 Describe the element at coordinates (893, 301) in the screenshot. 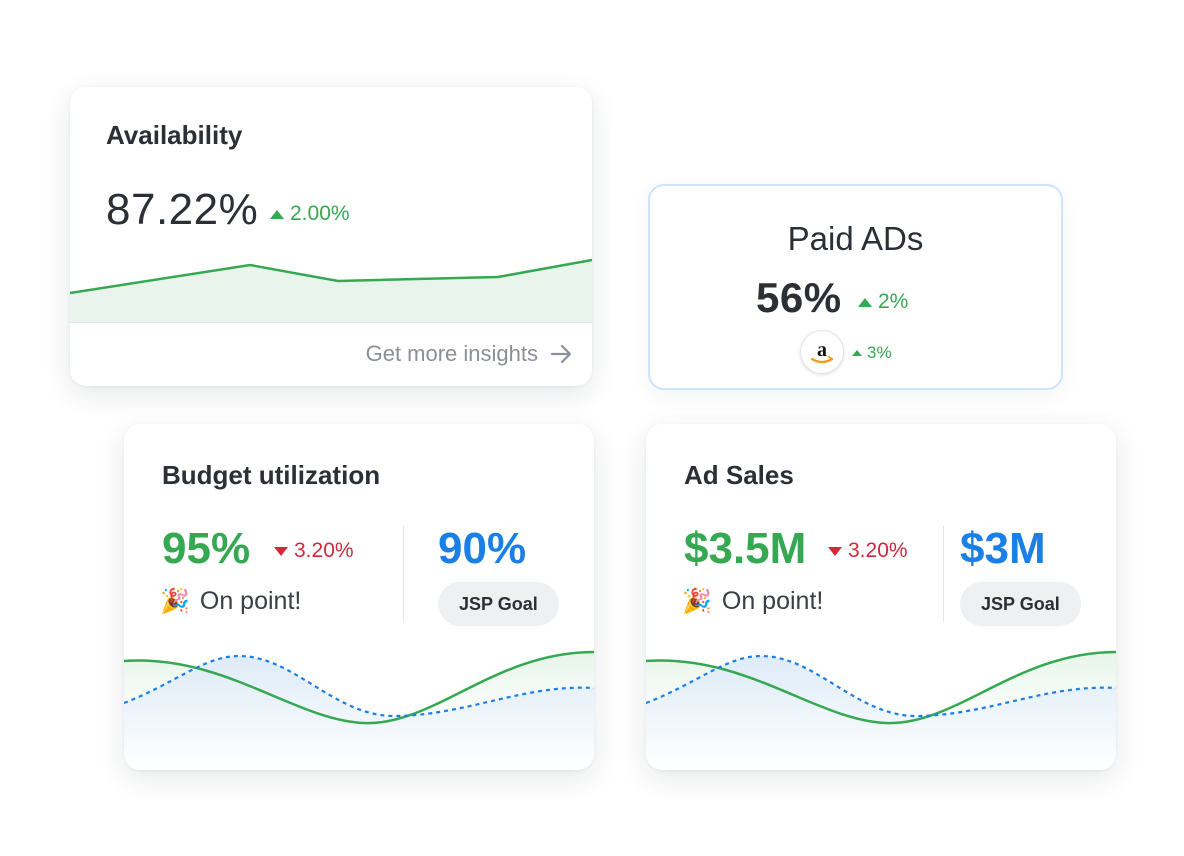

I see `paid-ads-delta-value: 2%` at that location.